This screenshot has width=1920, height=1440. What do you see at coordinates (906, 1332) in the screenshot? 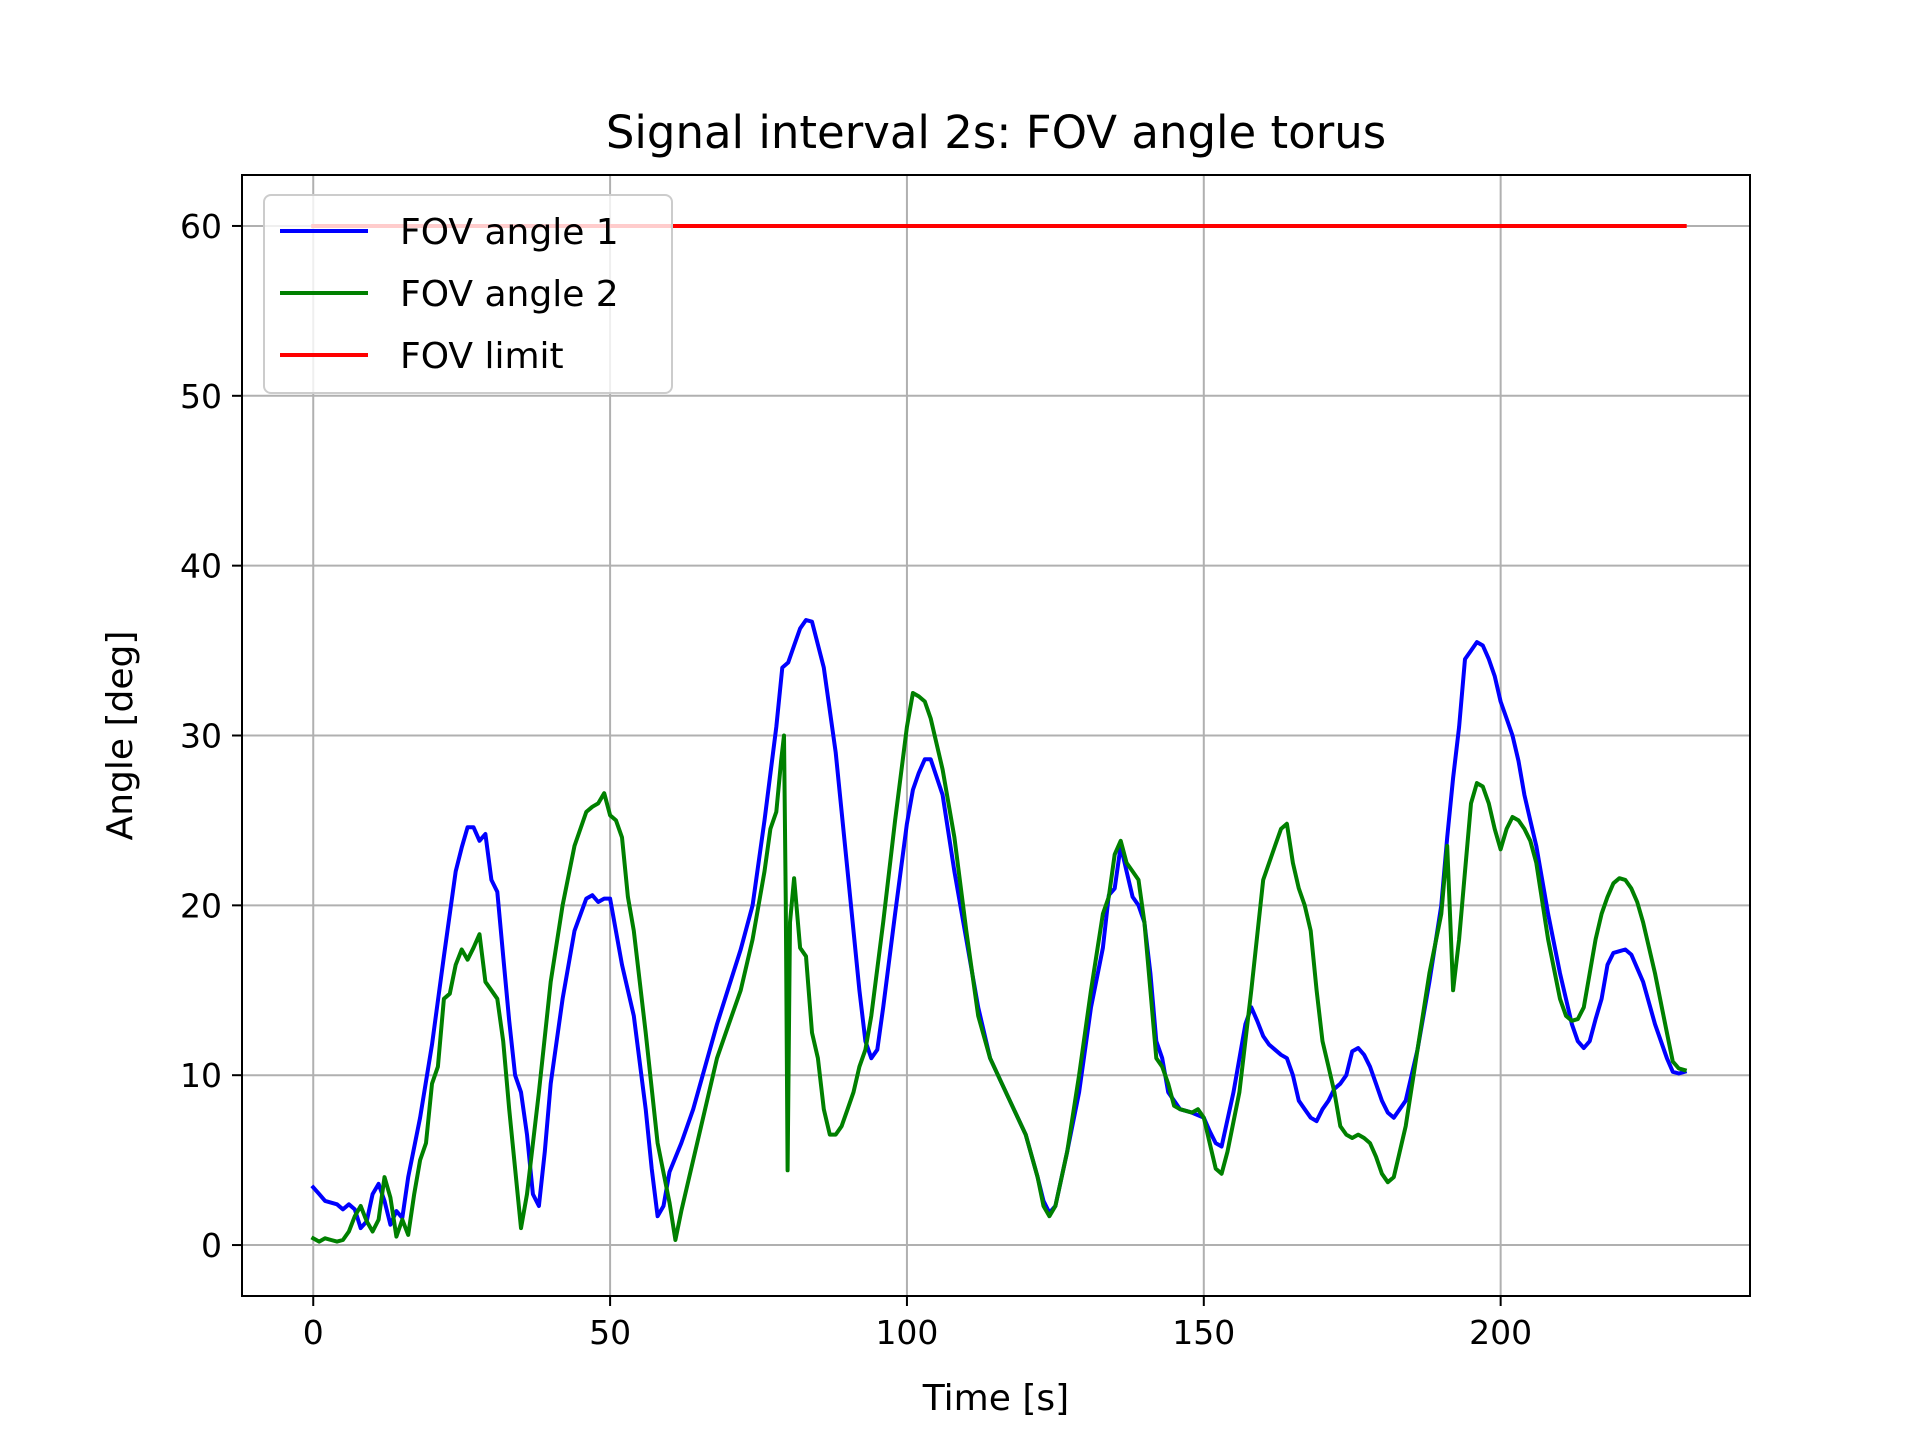
I see `x-tick-label: 100` at bounding box center [906, 1332].